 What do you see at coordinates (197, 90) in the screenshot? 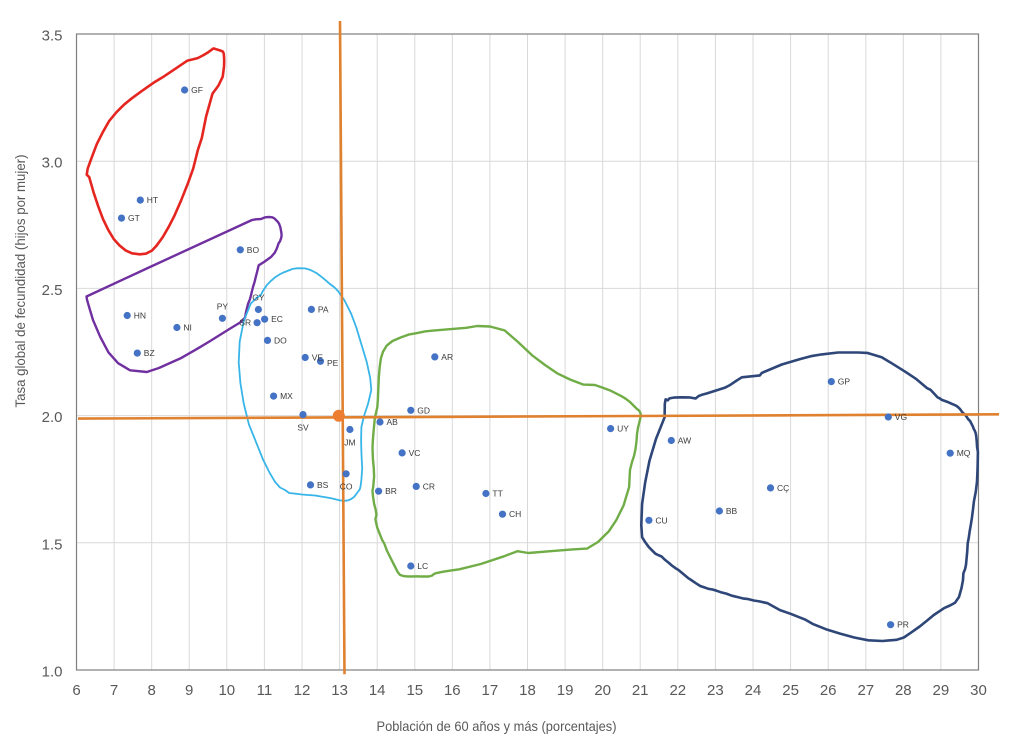
I see `svg-text: GF` at bounding box center [197, 90].